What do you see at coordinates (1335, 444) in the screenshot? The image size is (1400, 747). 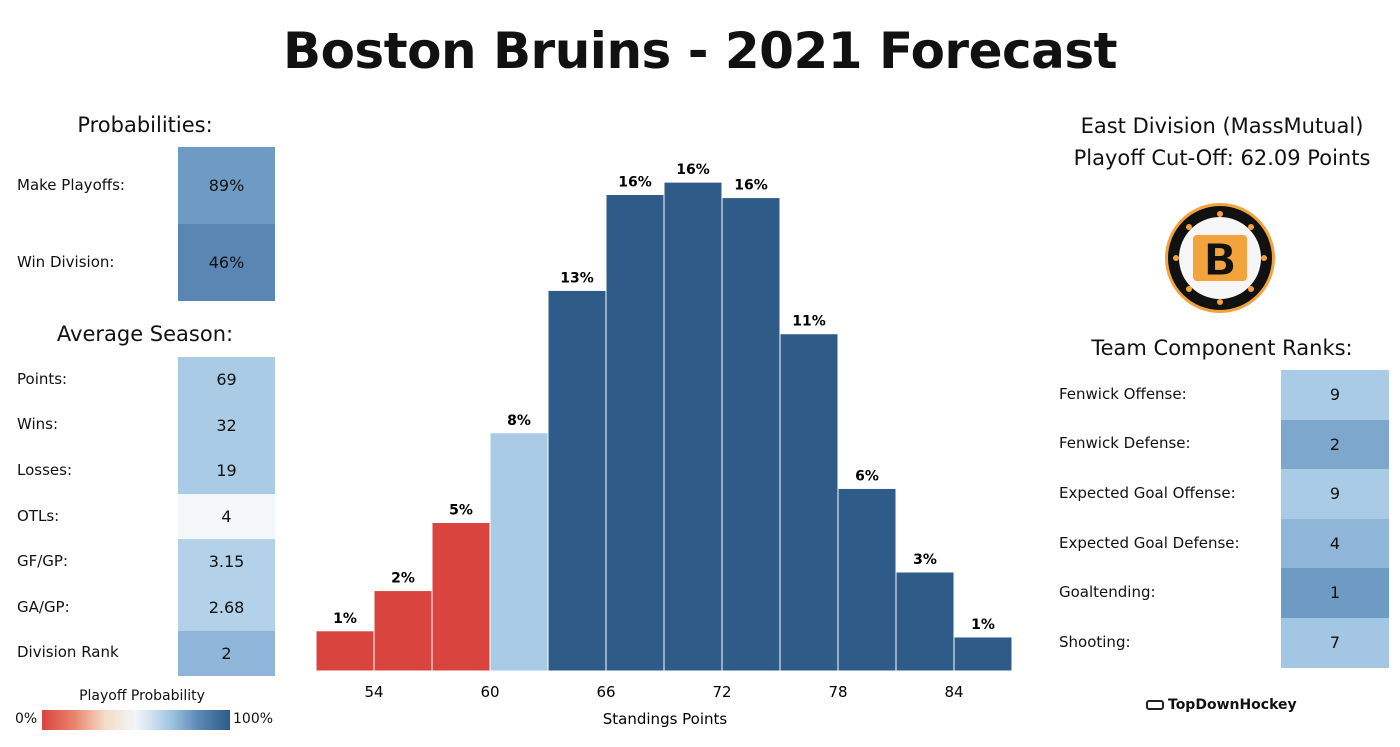 I see `component-rank-value: 2` at bounding box center [1335, 444].